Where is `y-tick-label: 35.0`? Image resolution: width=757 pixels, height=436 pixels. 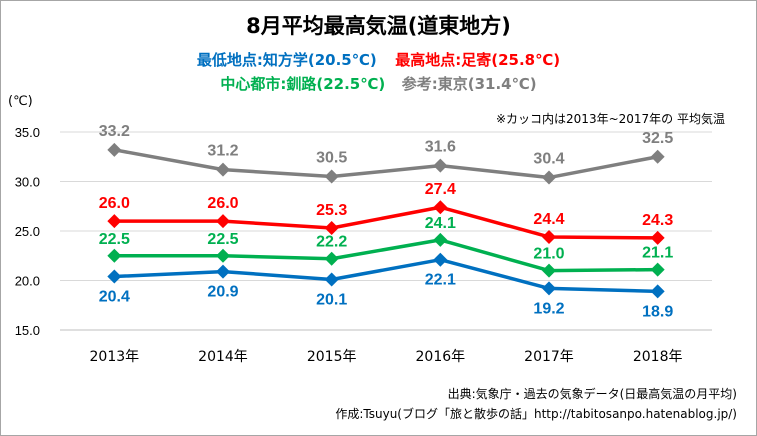 y-tick-label: 35.0 is located at coordinates (27, 132).